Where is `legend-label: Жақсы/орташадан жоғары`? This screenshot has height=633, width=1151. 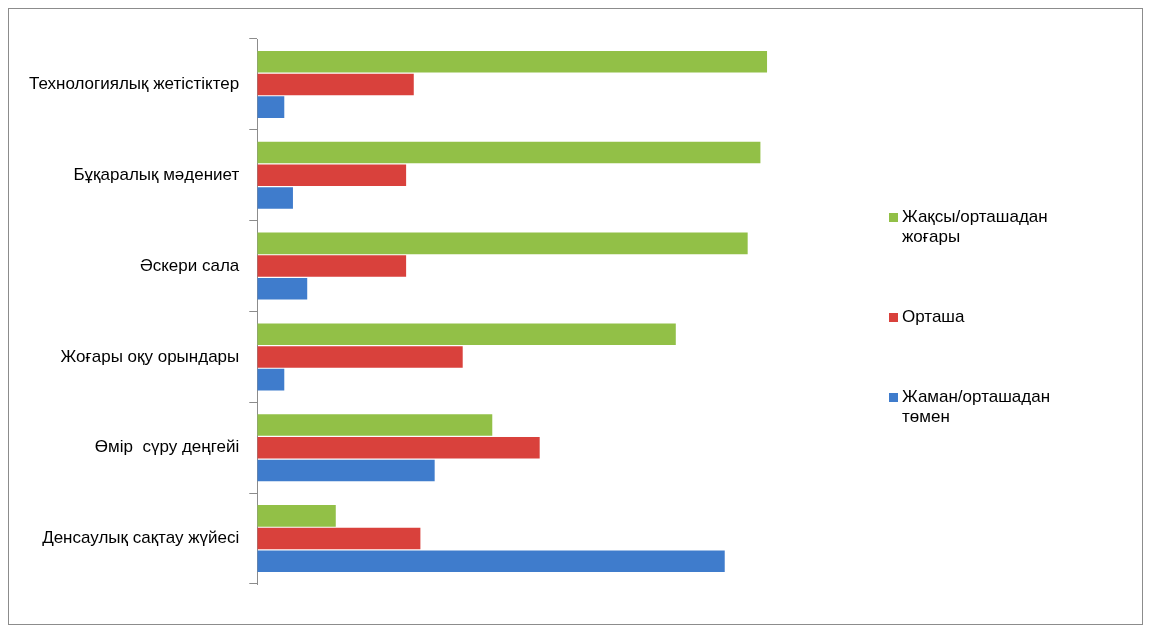 legend-label: Жақсы/орташадан жоғары is located at coordinates (975, 226).